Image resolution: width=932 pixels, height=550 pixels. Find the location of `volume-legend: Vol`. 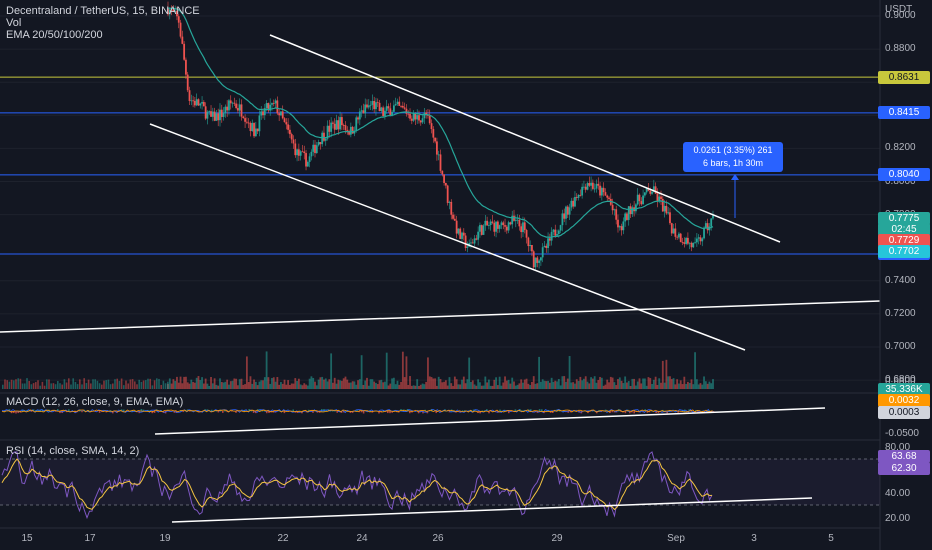

volume-legend: Vol is located at coordinates (14, 23).